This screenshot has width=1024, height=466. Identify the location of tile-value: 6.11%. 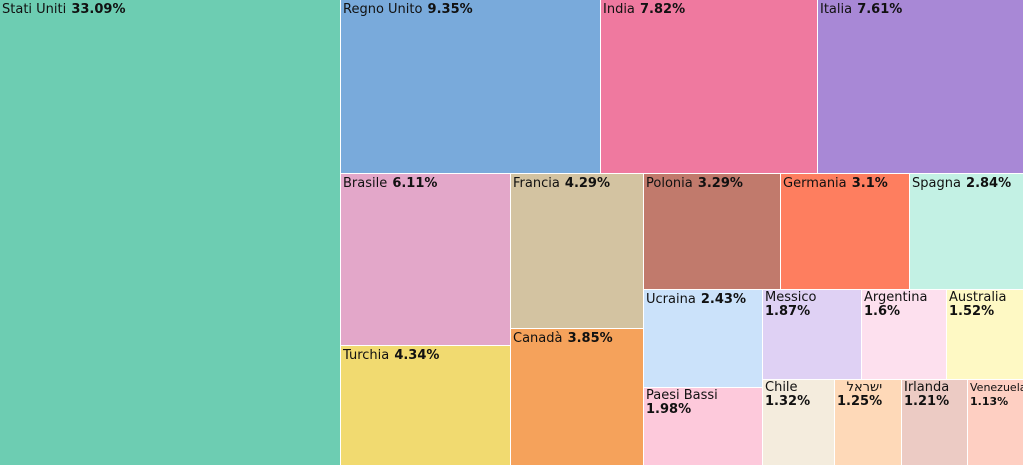
(415, 183).